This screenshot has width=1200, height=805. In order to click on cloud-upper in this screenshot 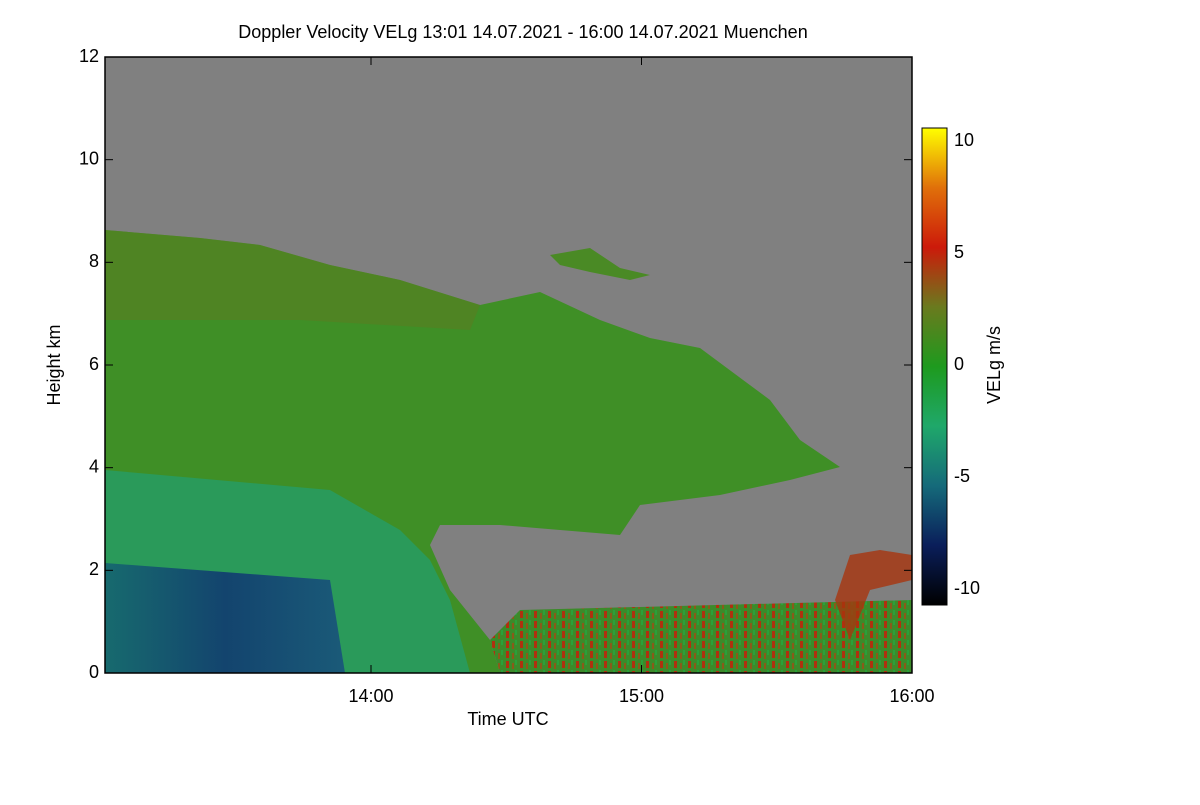, I will do `click(292, 280)`.